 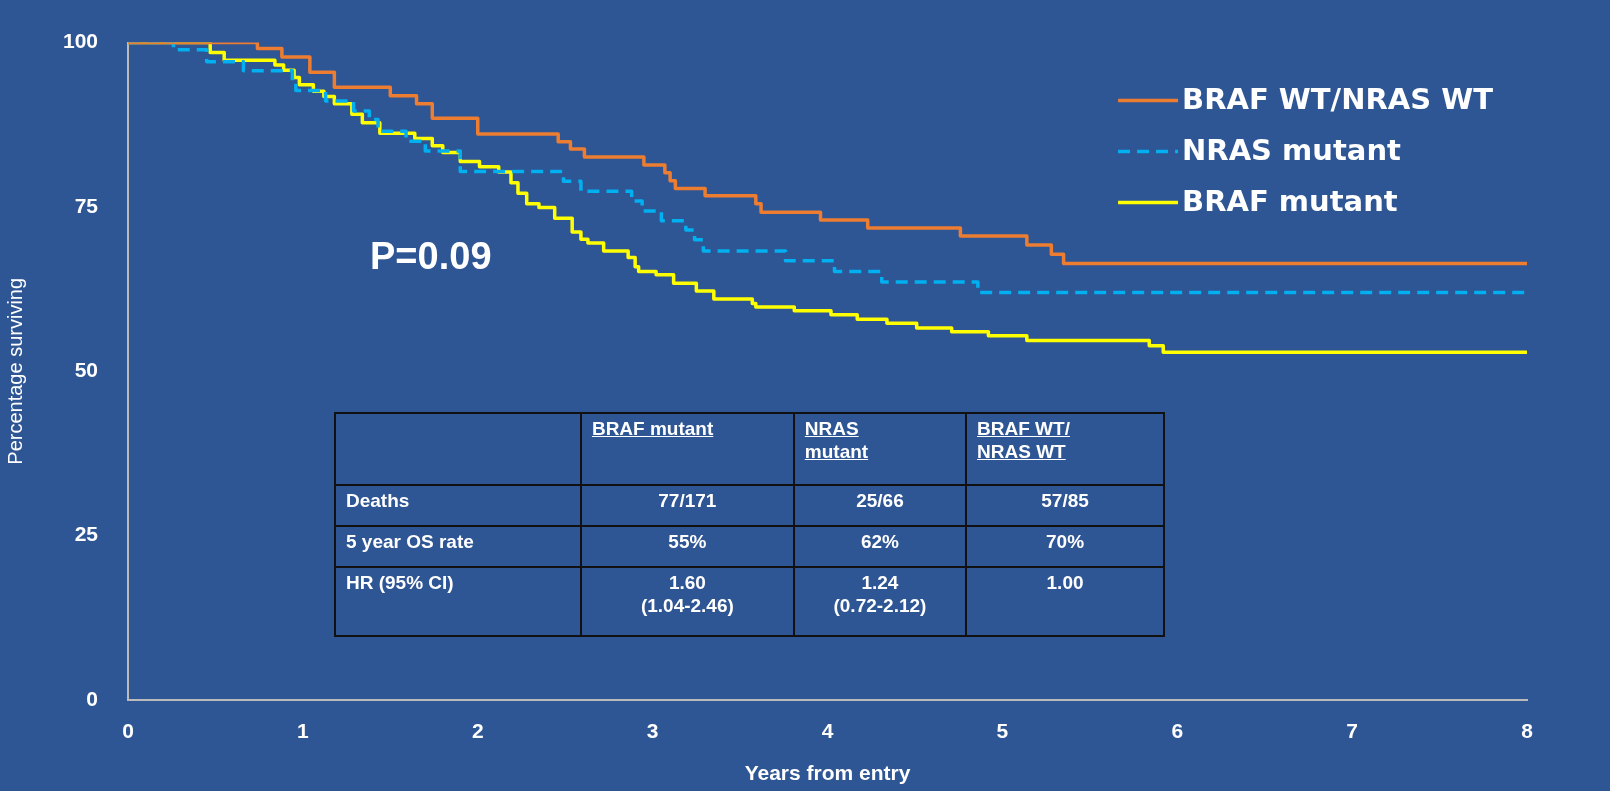 I want to click on x-tick-label: 7, so click(x=1352, y=731).